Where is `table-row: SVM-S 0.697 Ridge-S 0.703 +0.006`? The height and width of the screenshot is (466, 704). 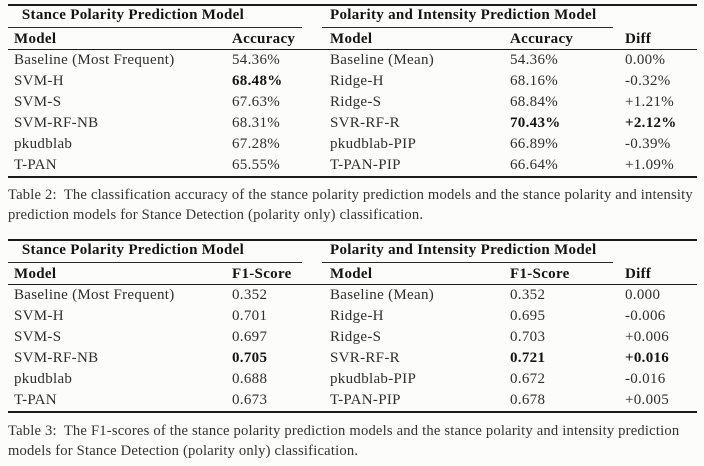
table-row: SVM-S 0.697 Ridge-S 0.703 +0.006 is located at coordinates (352, 337).